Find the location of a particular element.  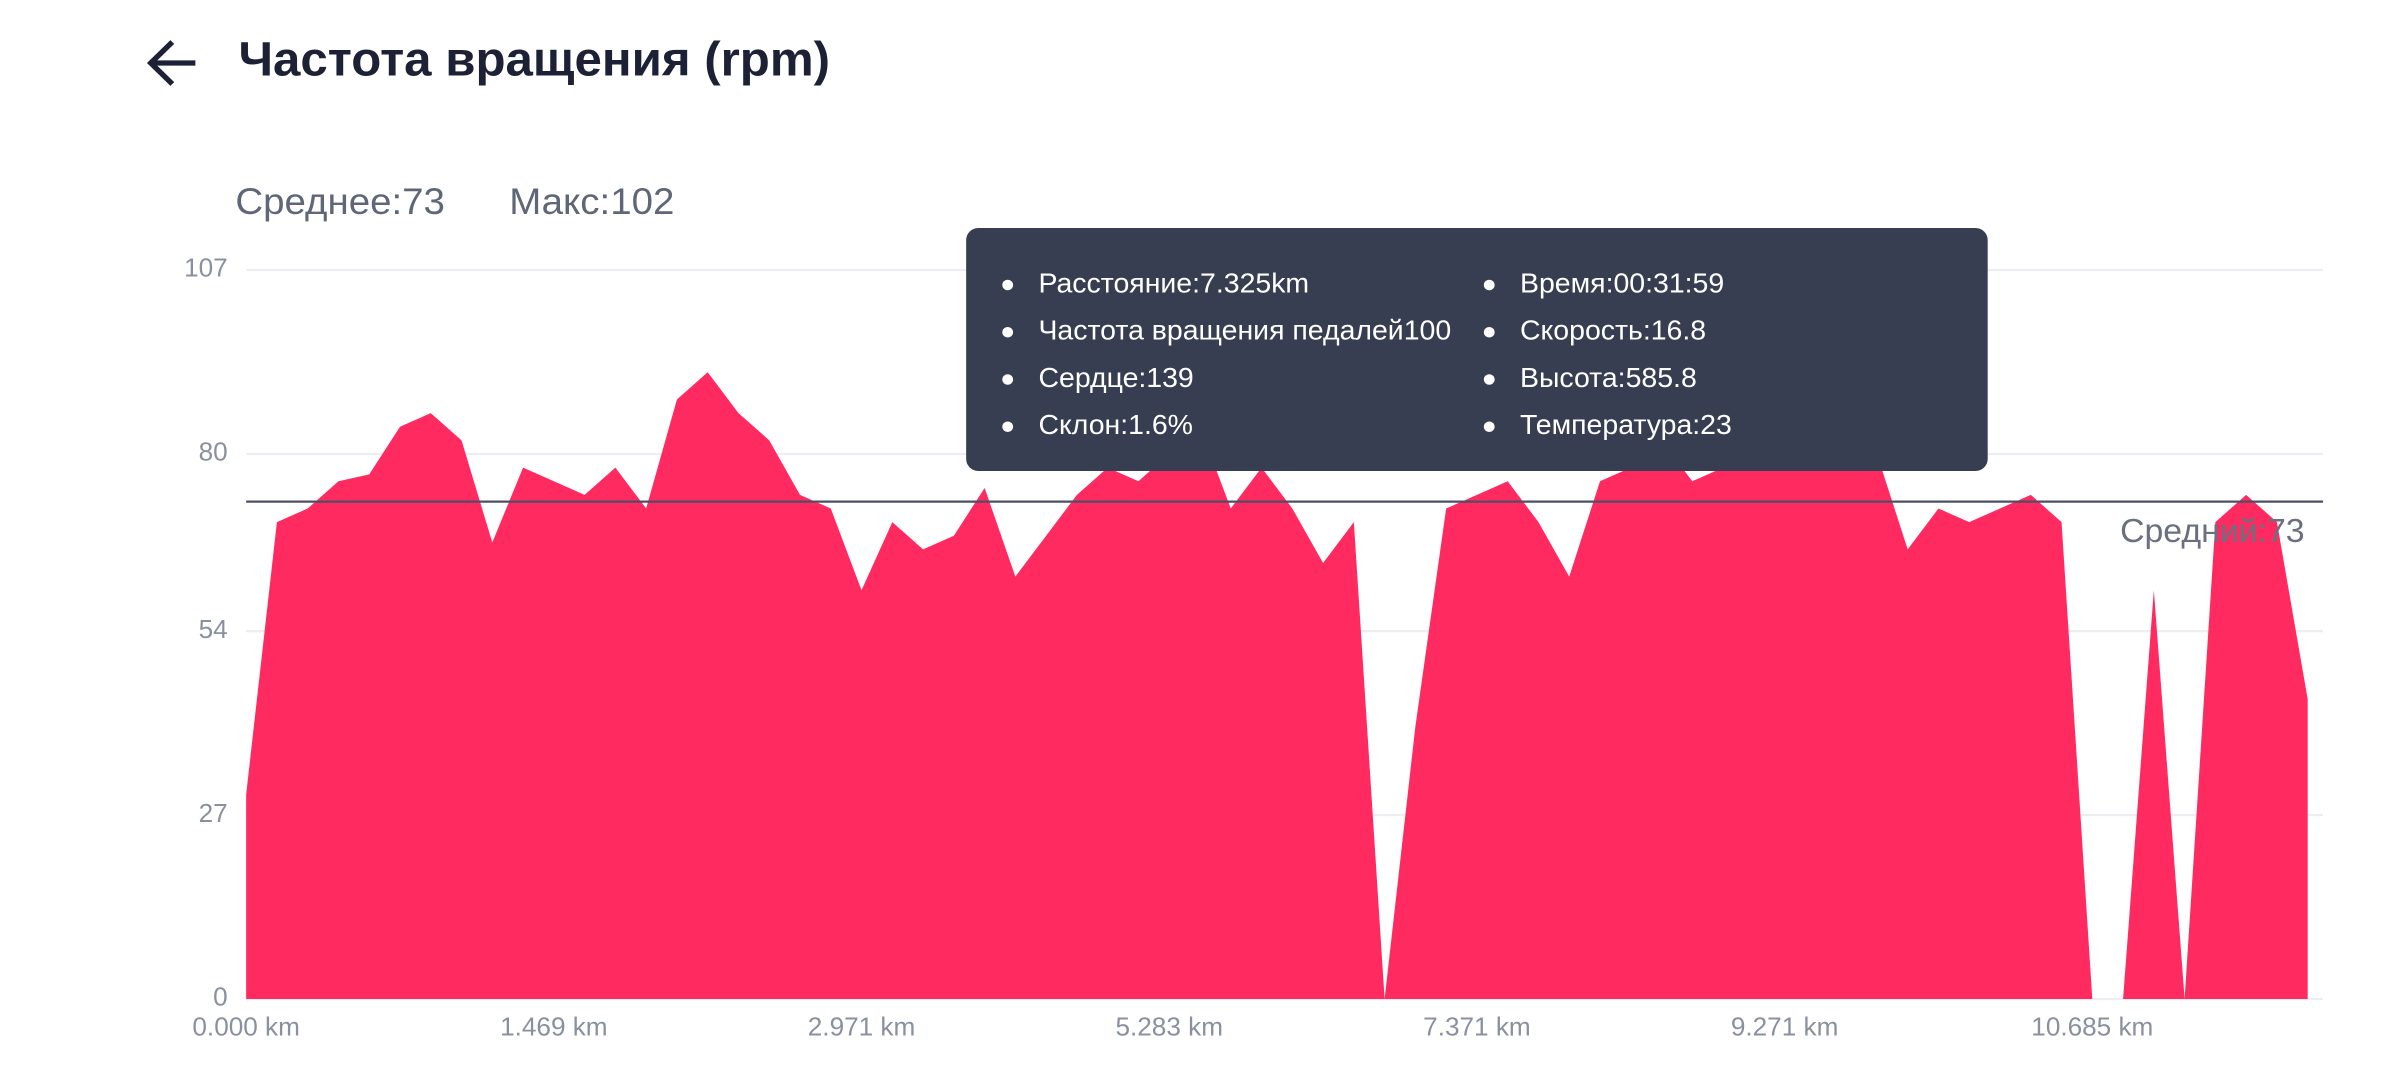

x-tick-label: 5.283 km is located at coordinates (1169, 1028).